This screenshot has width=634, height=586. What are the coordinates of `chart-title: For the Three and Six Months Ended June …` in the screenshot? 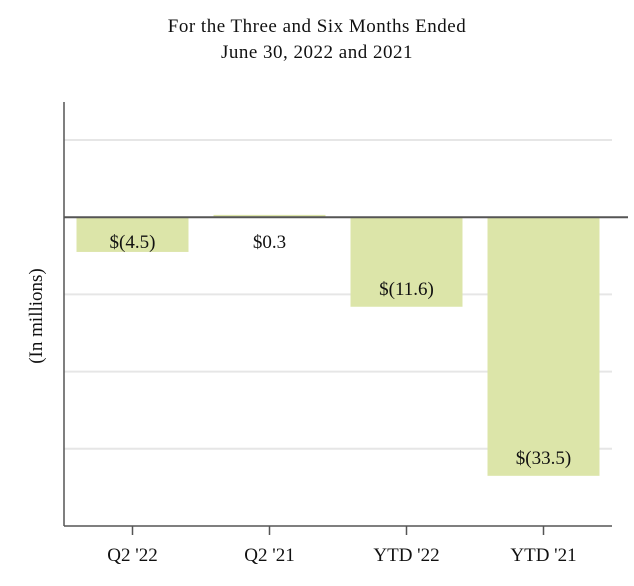 It's located at (317, 40).